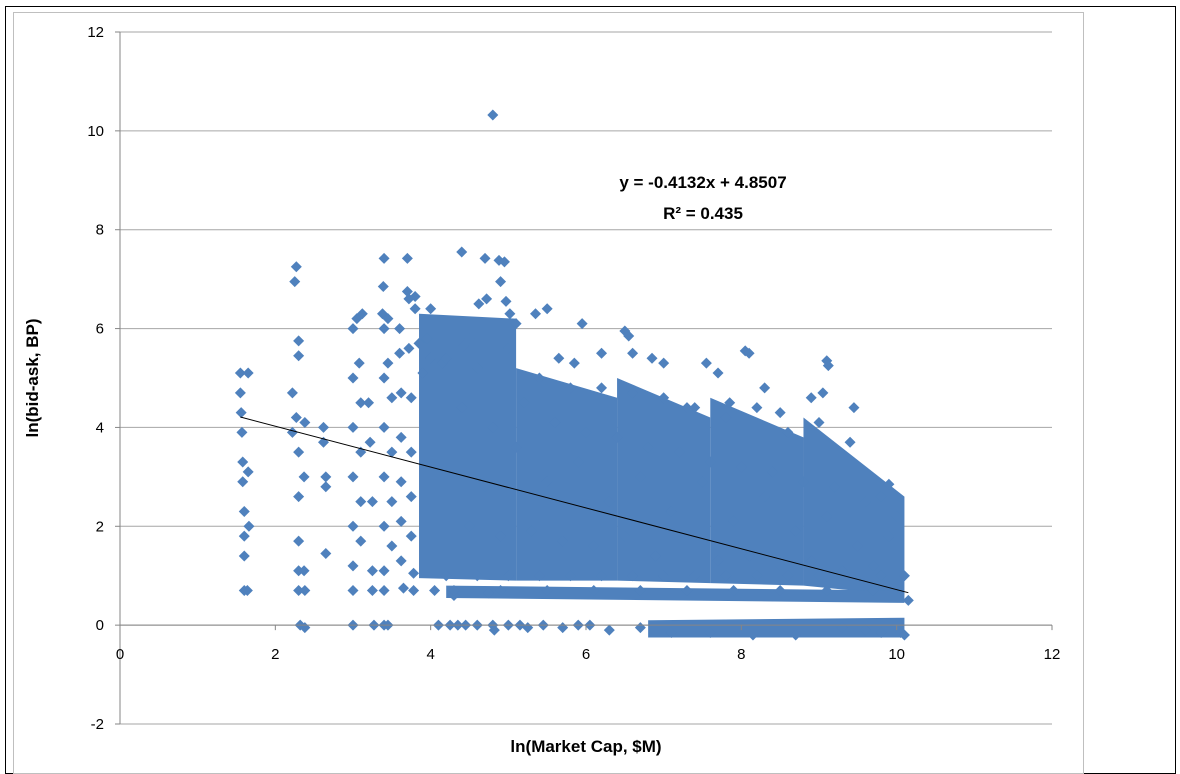 The image size is (1180, 774). Describe the element at coordinates (95, 32) in the screenshot. I see `y-tick-label: 12` at that location.